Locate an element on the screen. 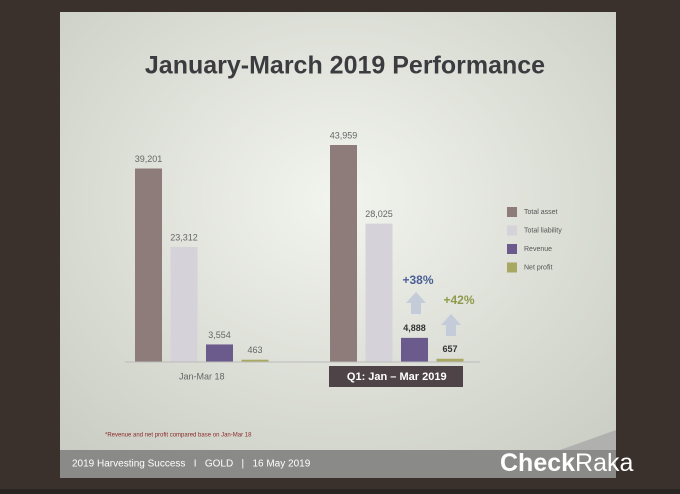  annotation: +38% is located at coordinates (417, 280).